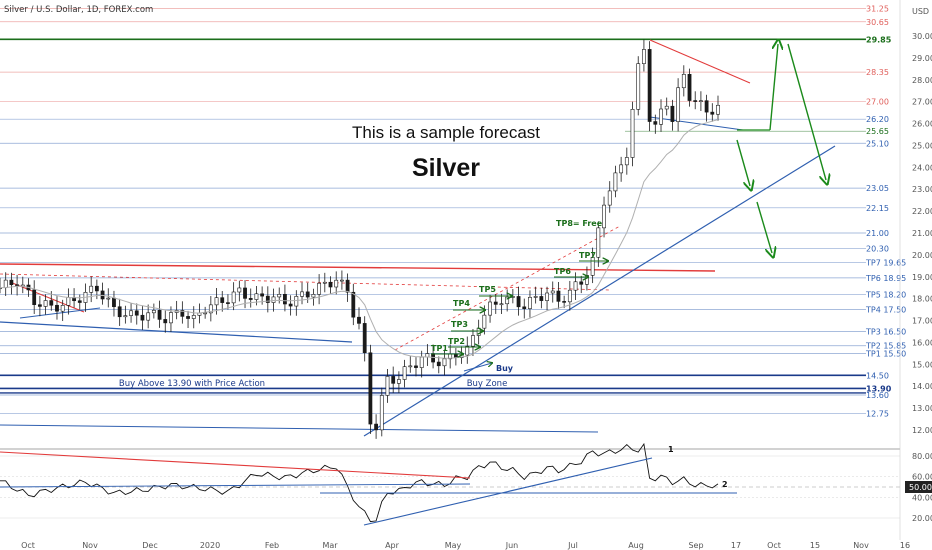 The height and width of the screenshot is (550, 932). What do you see at coordinates (579, 223) in the screenshot?
I see `tp8-label: TP8= Free` at bounding box center [579, 223].